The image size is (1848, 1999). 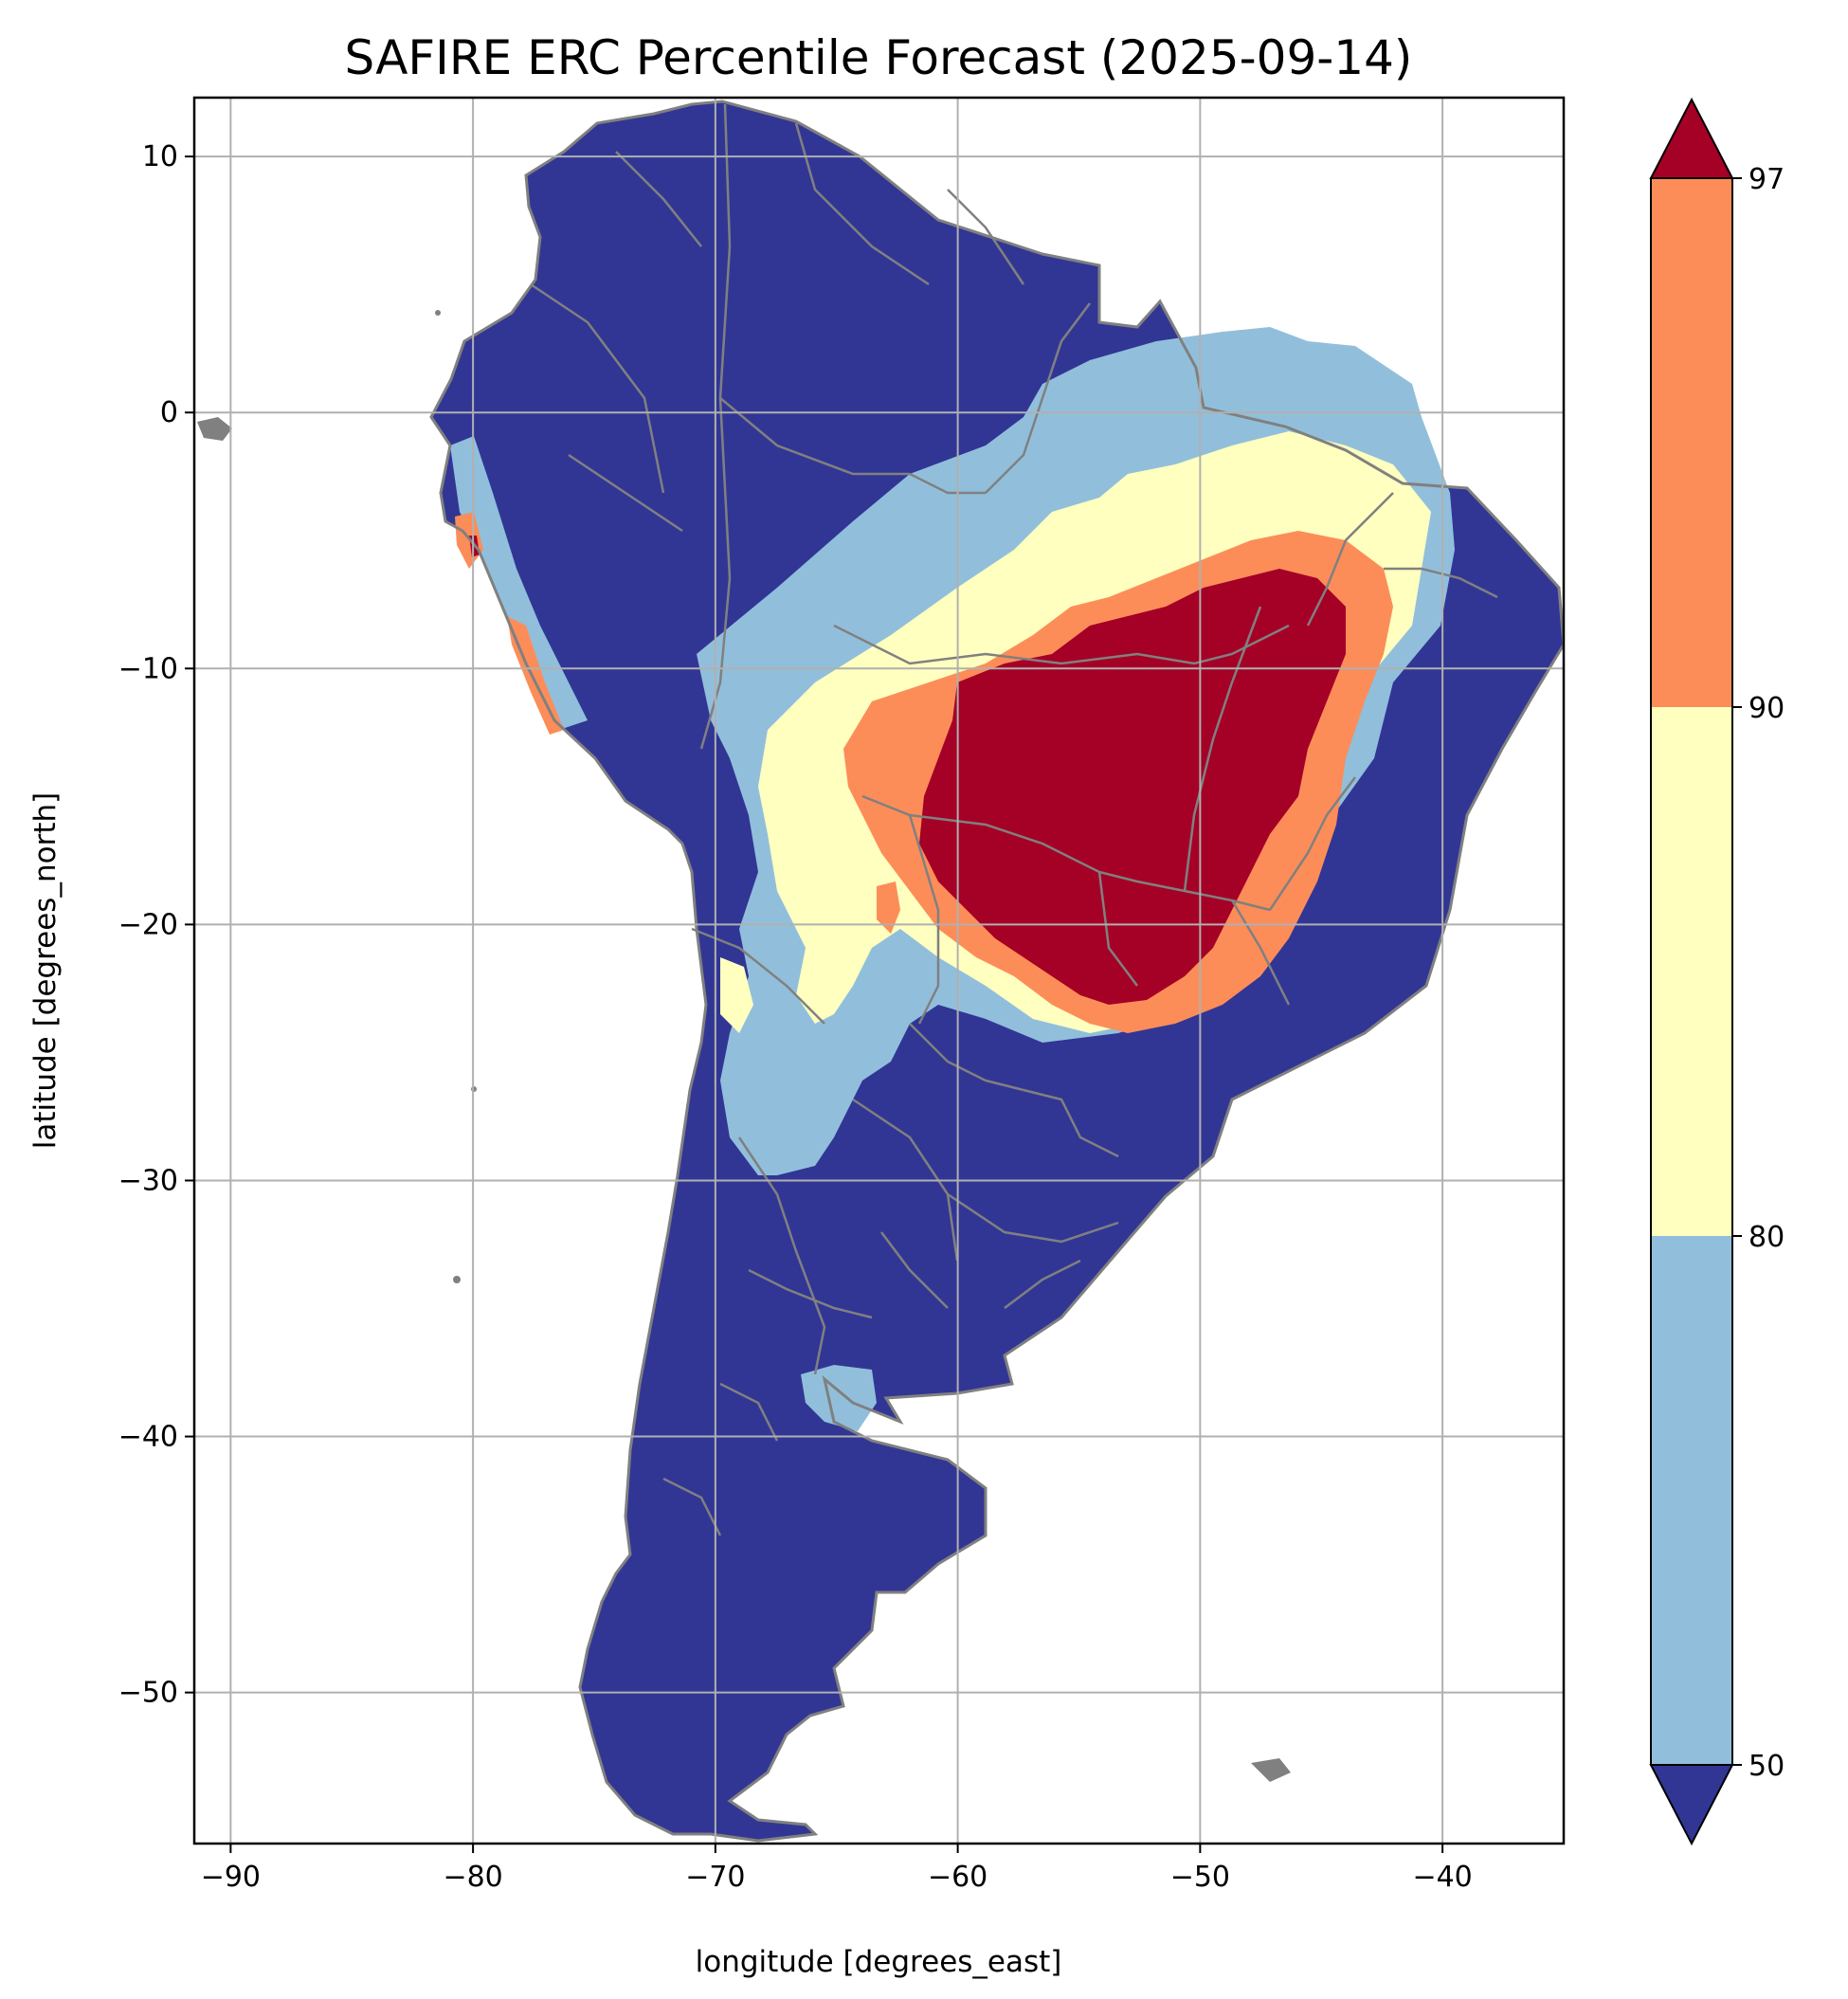 I want to click on y-tick-label: −30, so click(x=148, y=1181).